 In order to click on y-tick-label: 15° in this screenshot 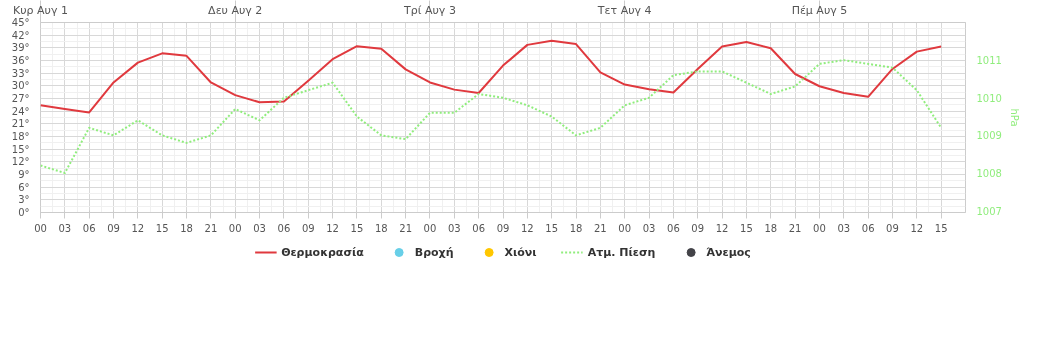, I will do `click(20, 149)`.